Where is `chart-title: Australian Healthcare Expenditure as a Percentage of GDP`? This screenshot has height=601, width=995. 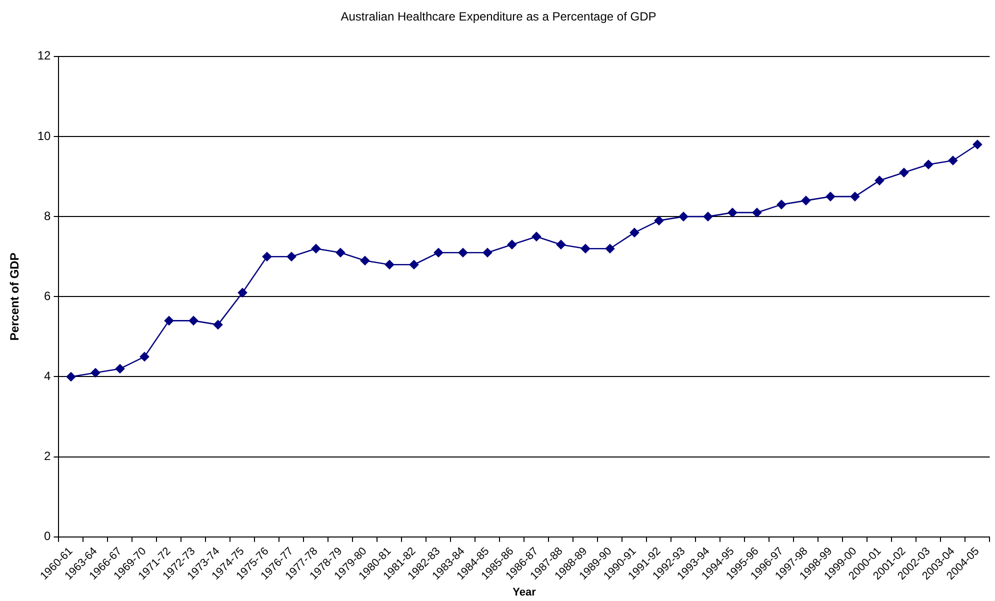 chart-title: Australian Healthcare Expenditure as a Percentage of GDP is located at coordinates (498, 17).